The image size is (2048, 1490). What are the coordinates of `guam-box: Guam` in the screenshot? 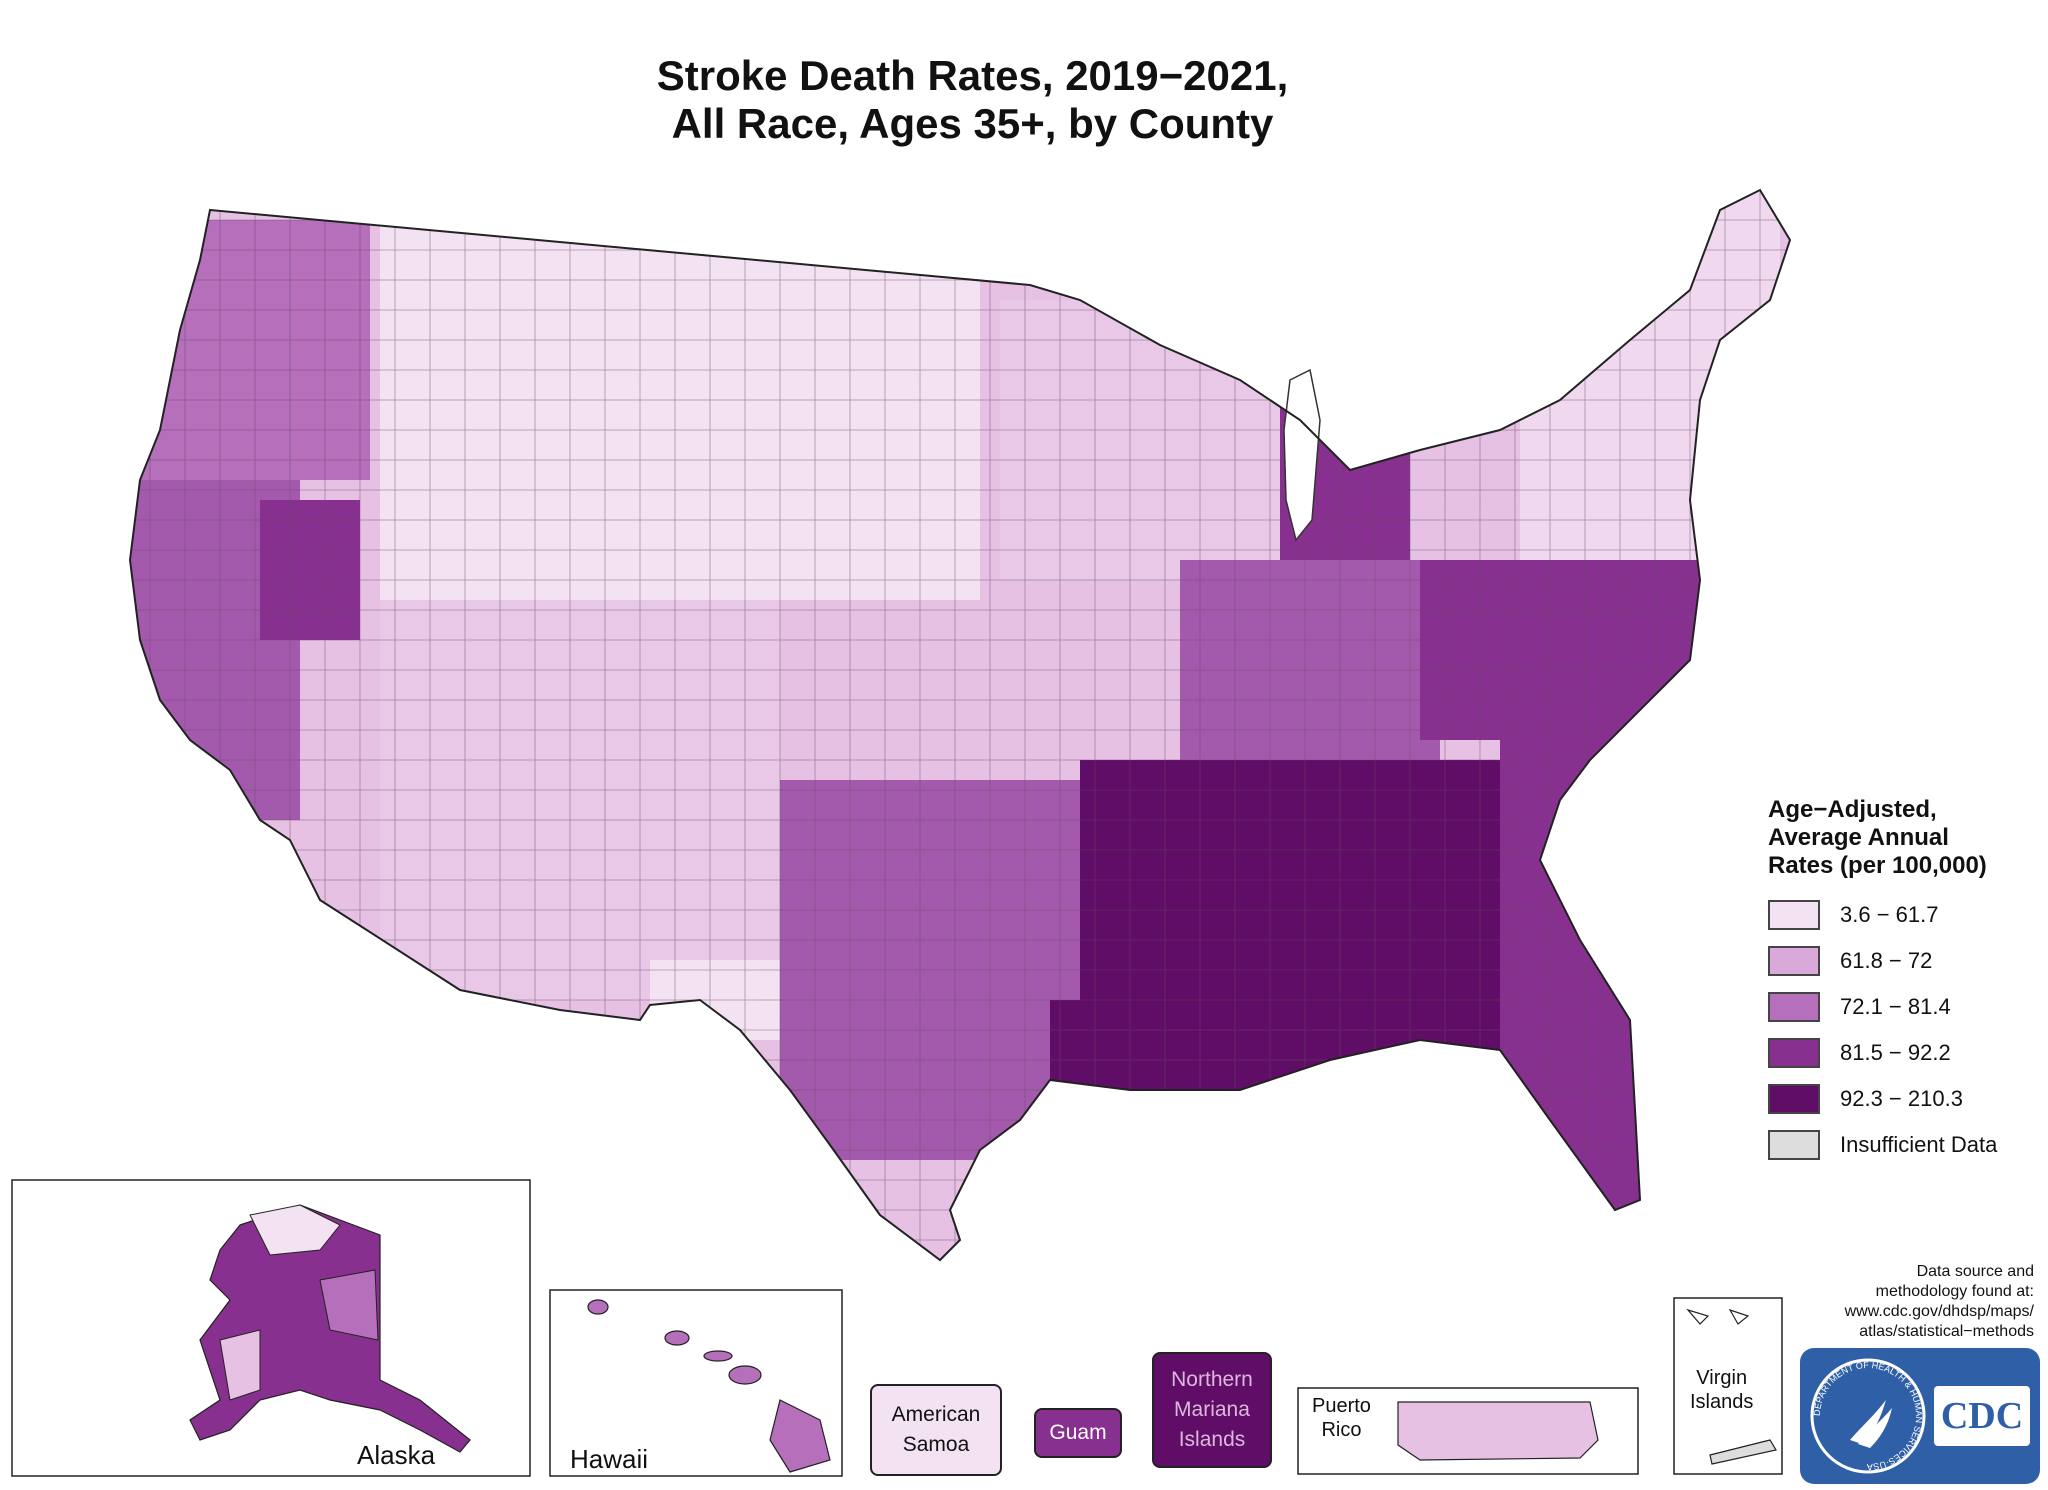 It's located at (1078, 1433).